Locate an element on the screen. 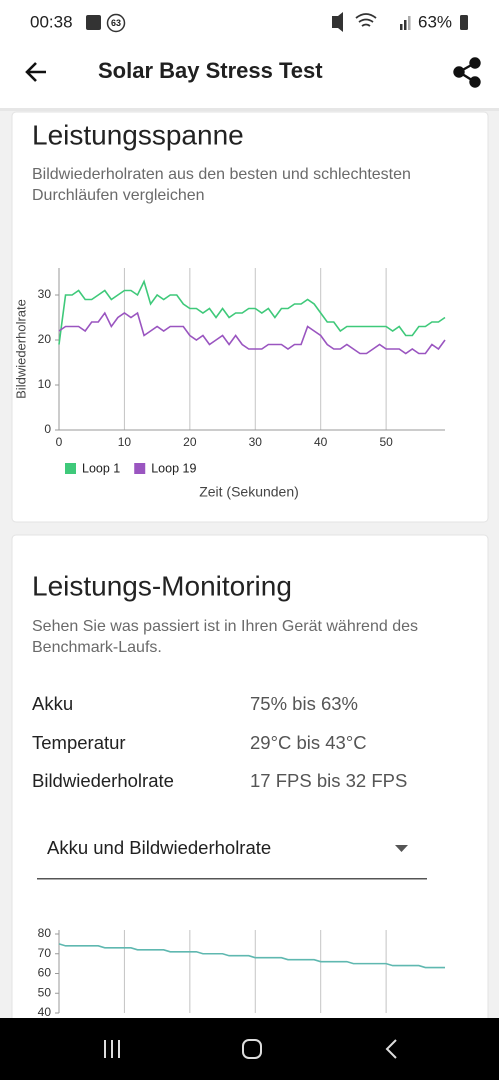  x-tick-label: 50 is located at coordinates (386, 442).